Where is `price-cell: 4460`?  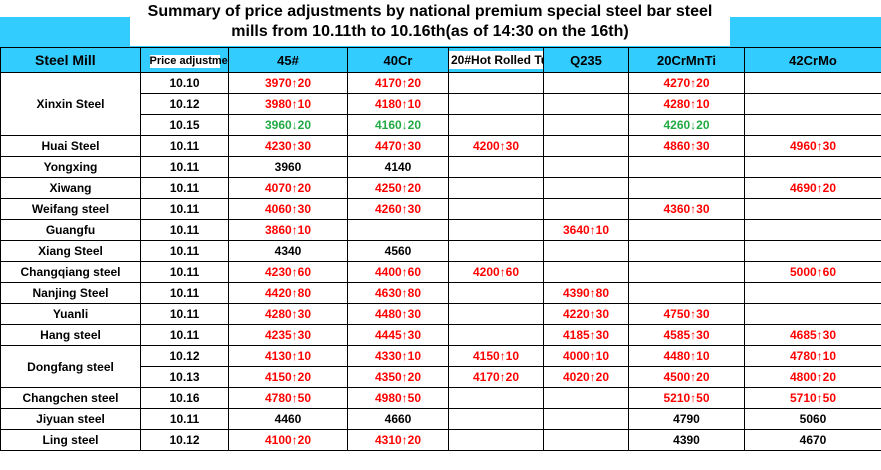
price-cell: 4460 is located at coordinates (288, 419).